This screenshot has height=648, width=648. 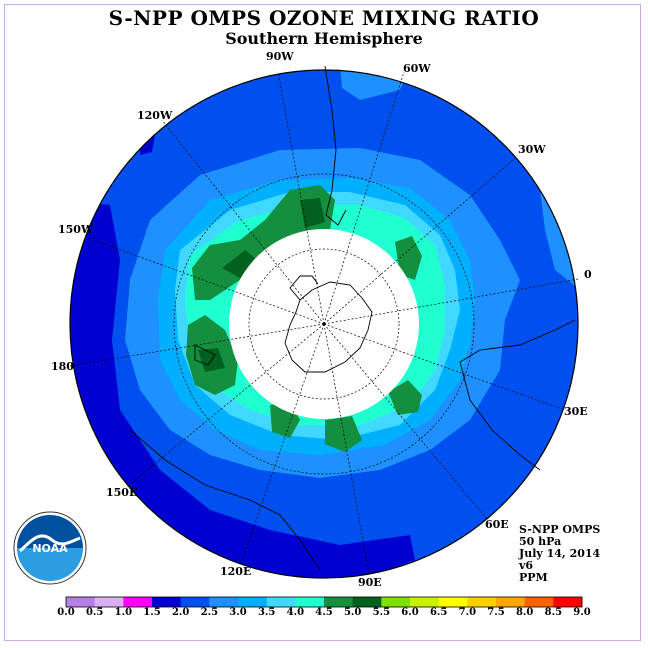 What do you see at coordinates (295, 612) in the screenshot?
I see `color-bar-tick-label: 4.0` at bounding box center [295, 612].